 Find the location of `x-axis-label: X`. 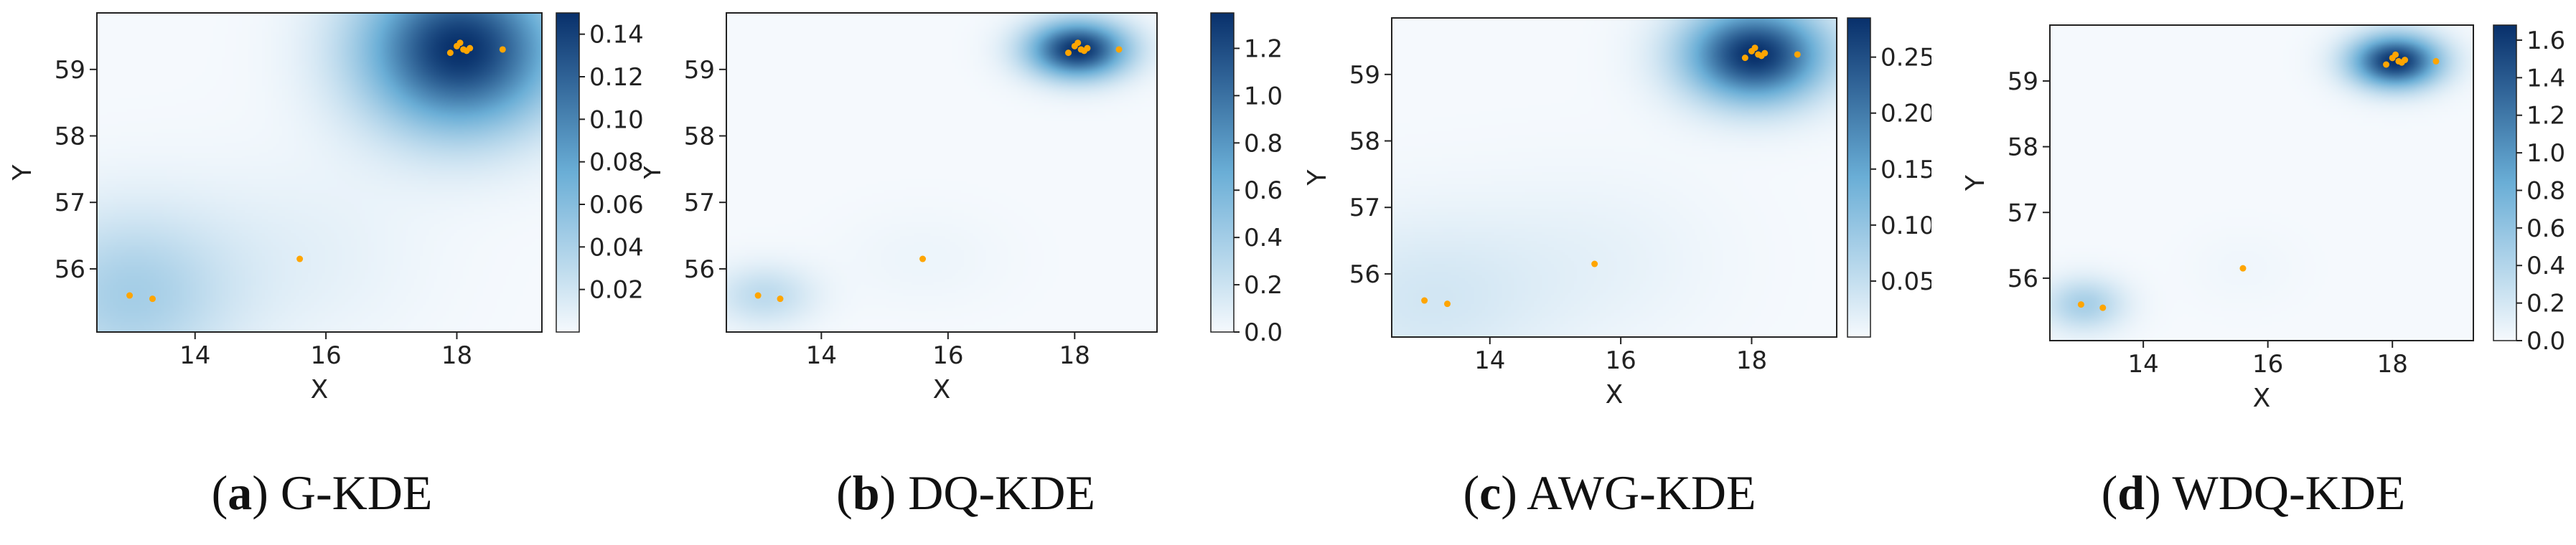

x-axis-label: X is located at coordinates (1615, 394).